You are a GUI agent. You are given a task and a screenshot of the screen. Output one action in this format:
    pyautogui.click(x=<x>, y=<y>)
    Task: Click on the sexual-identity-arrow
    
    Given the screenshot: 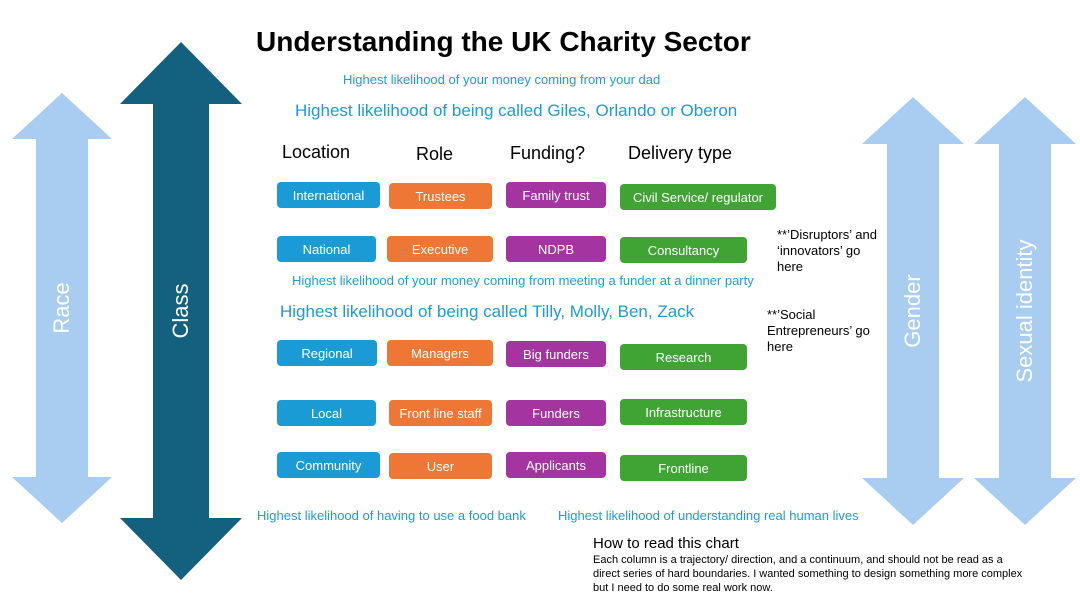 What is the action you would take?
    pyautogui.click(x=1025, y=311)
    